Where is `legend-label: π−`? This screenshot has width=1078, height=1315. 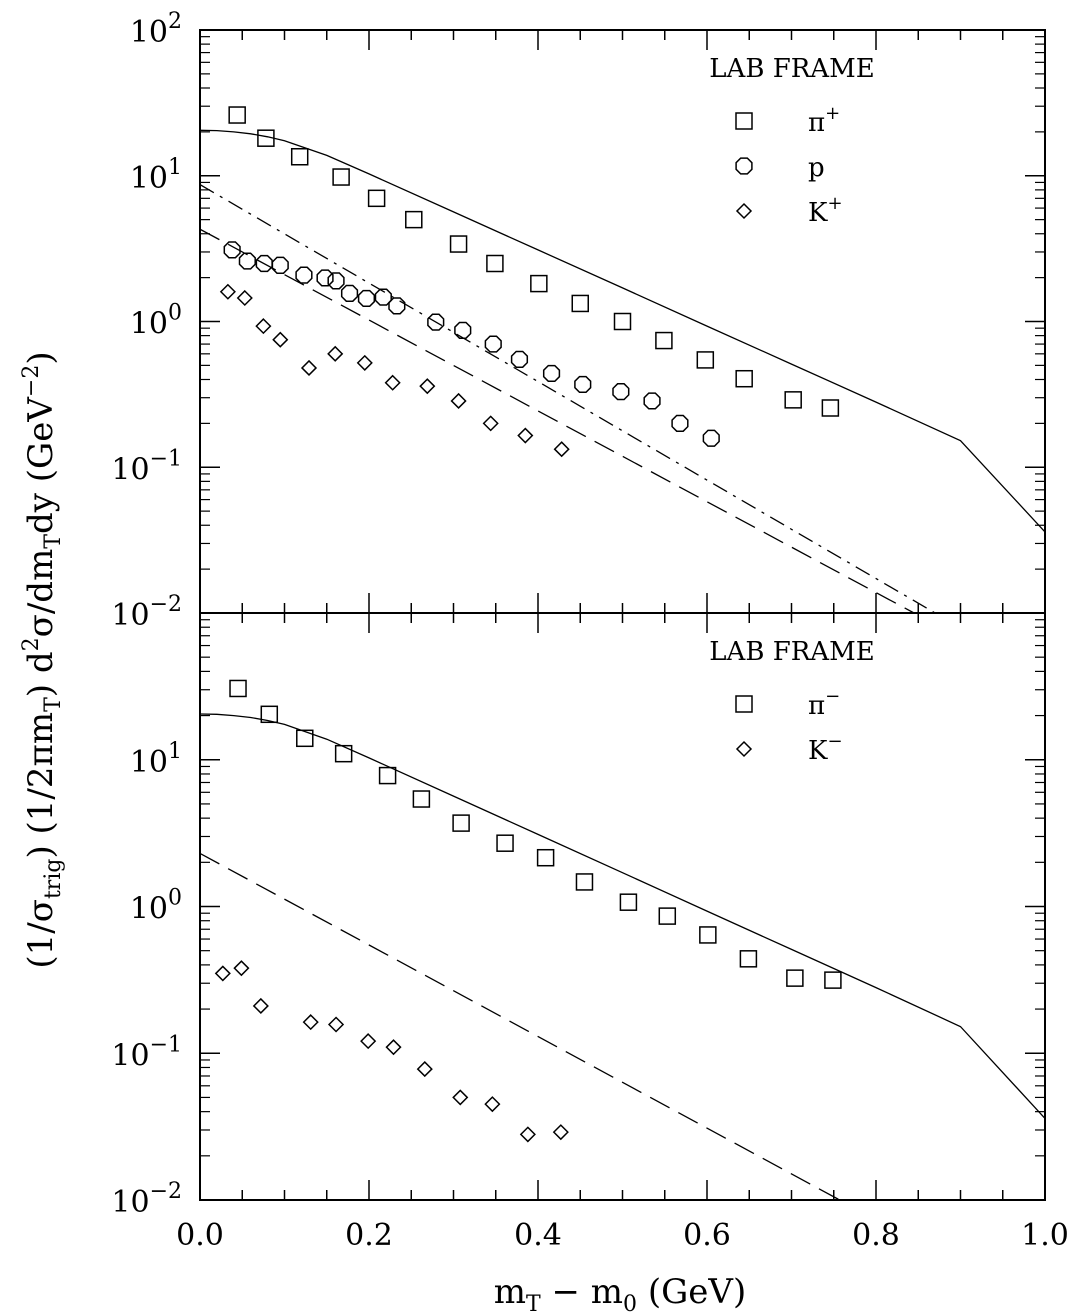 legend-label: π− is located at coordinates (824, 703).